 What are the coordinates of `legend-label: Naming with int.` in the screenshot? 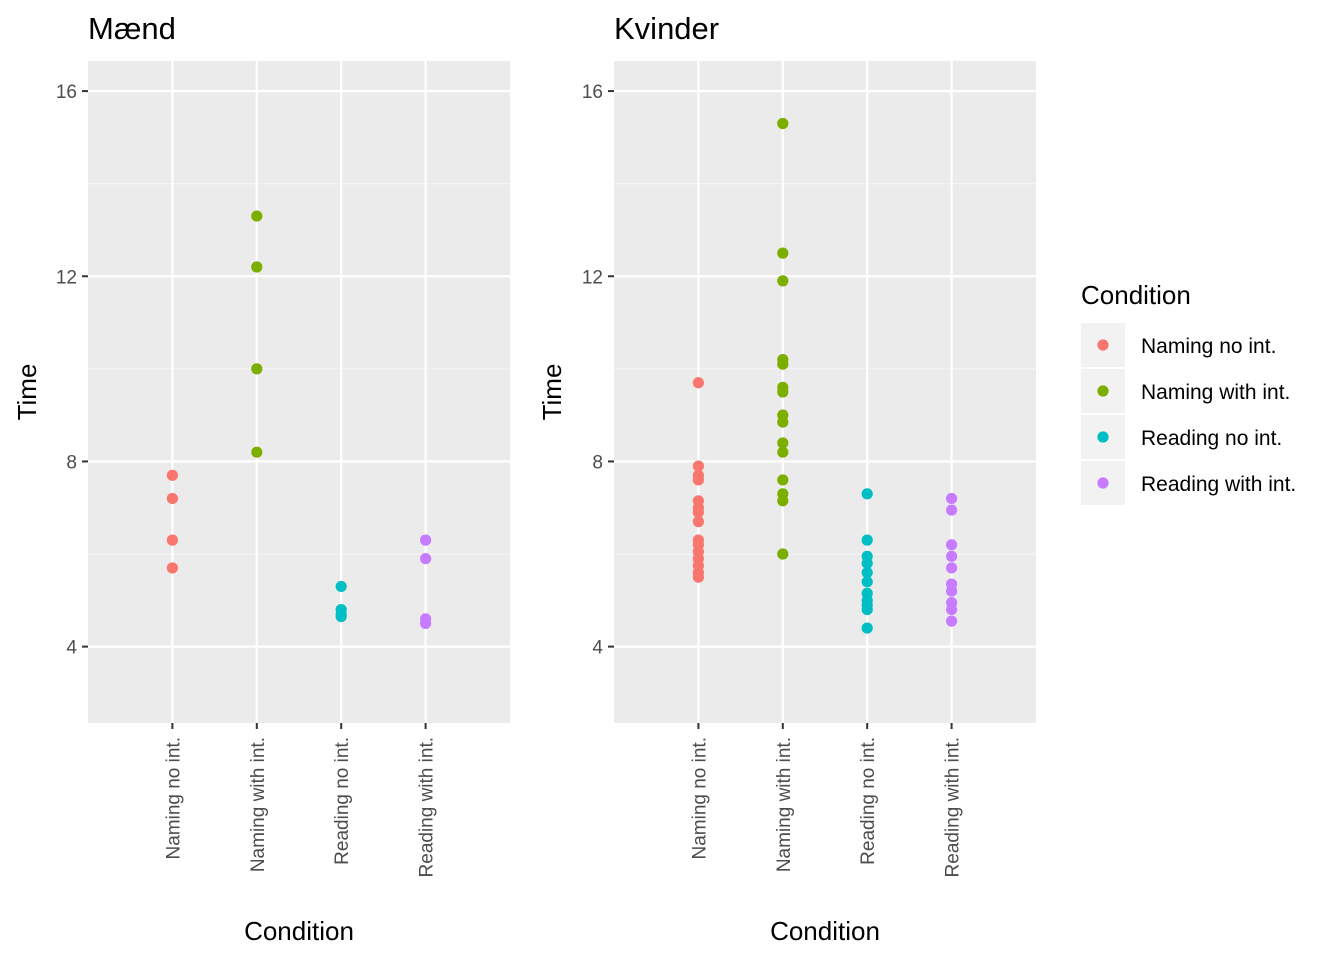 It's located at (1215, 392).